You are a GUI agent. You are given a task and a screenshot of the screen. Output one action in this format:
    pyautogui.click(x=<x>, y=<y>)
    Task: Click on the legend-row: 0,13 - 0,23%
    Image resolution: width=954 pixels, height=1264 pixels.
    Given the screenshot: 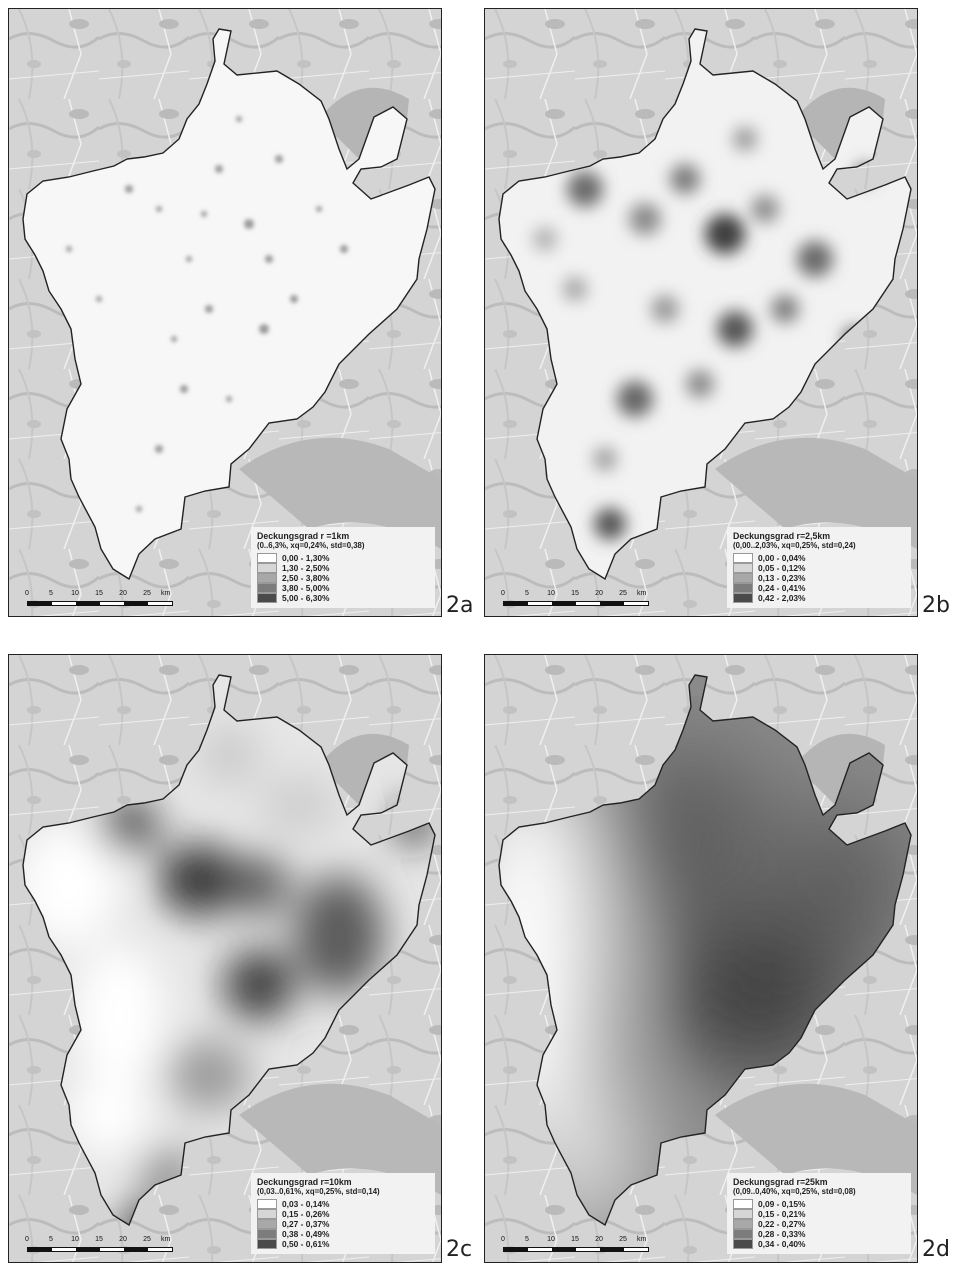 What is the action you would take?
    pyautogui.click(x=819, y=578)
    